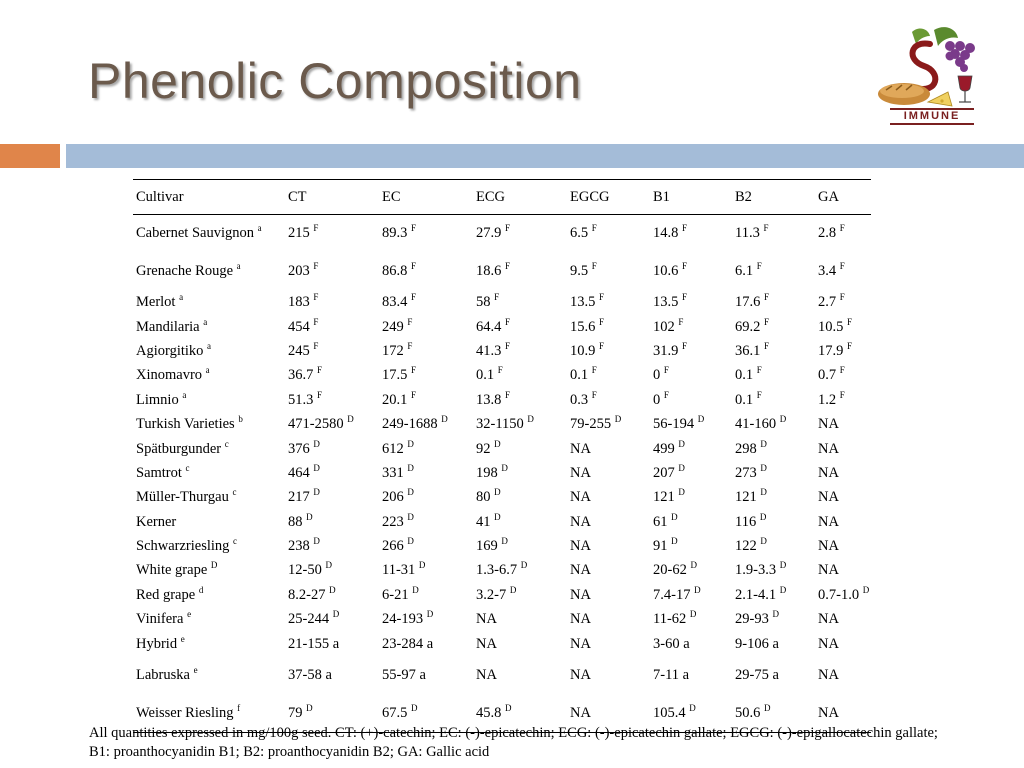  I want to click on value-cell: 2.7 F, so click(843, 303).